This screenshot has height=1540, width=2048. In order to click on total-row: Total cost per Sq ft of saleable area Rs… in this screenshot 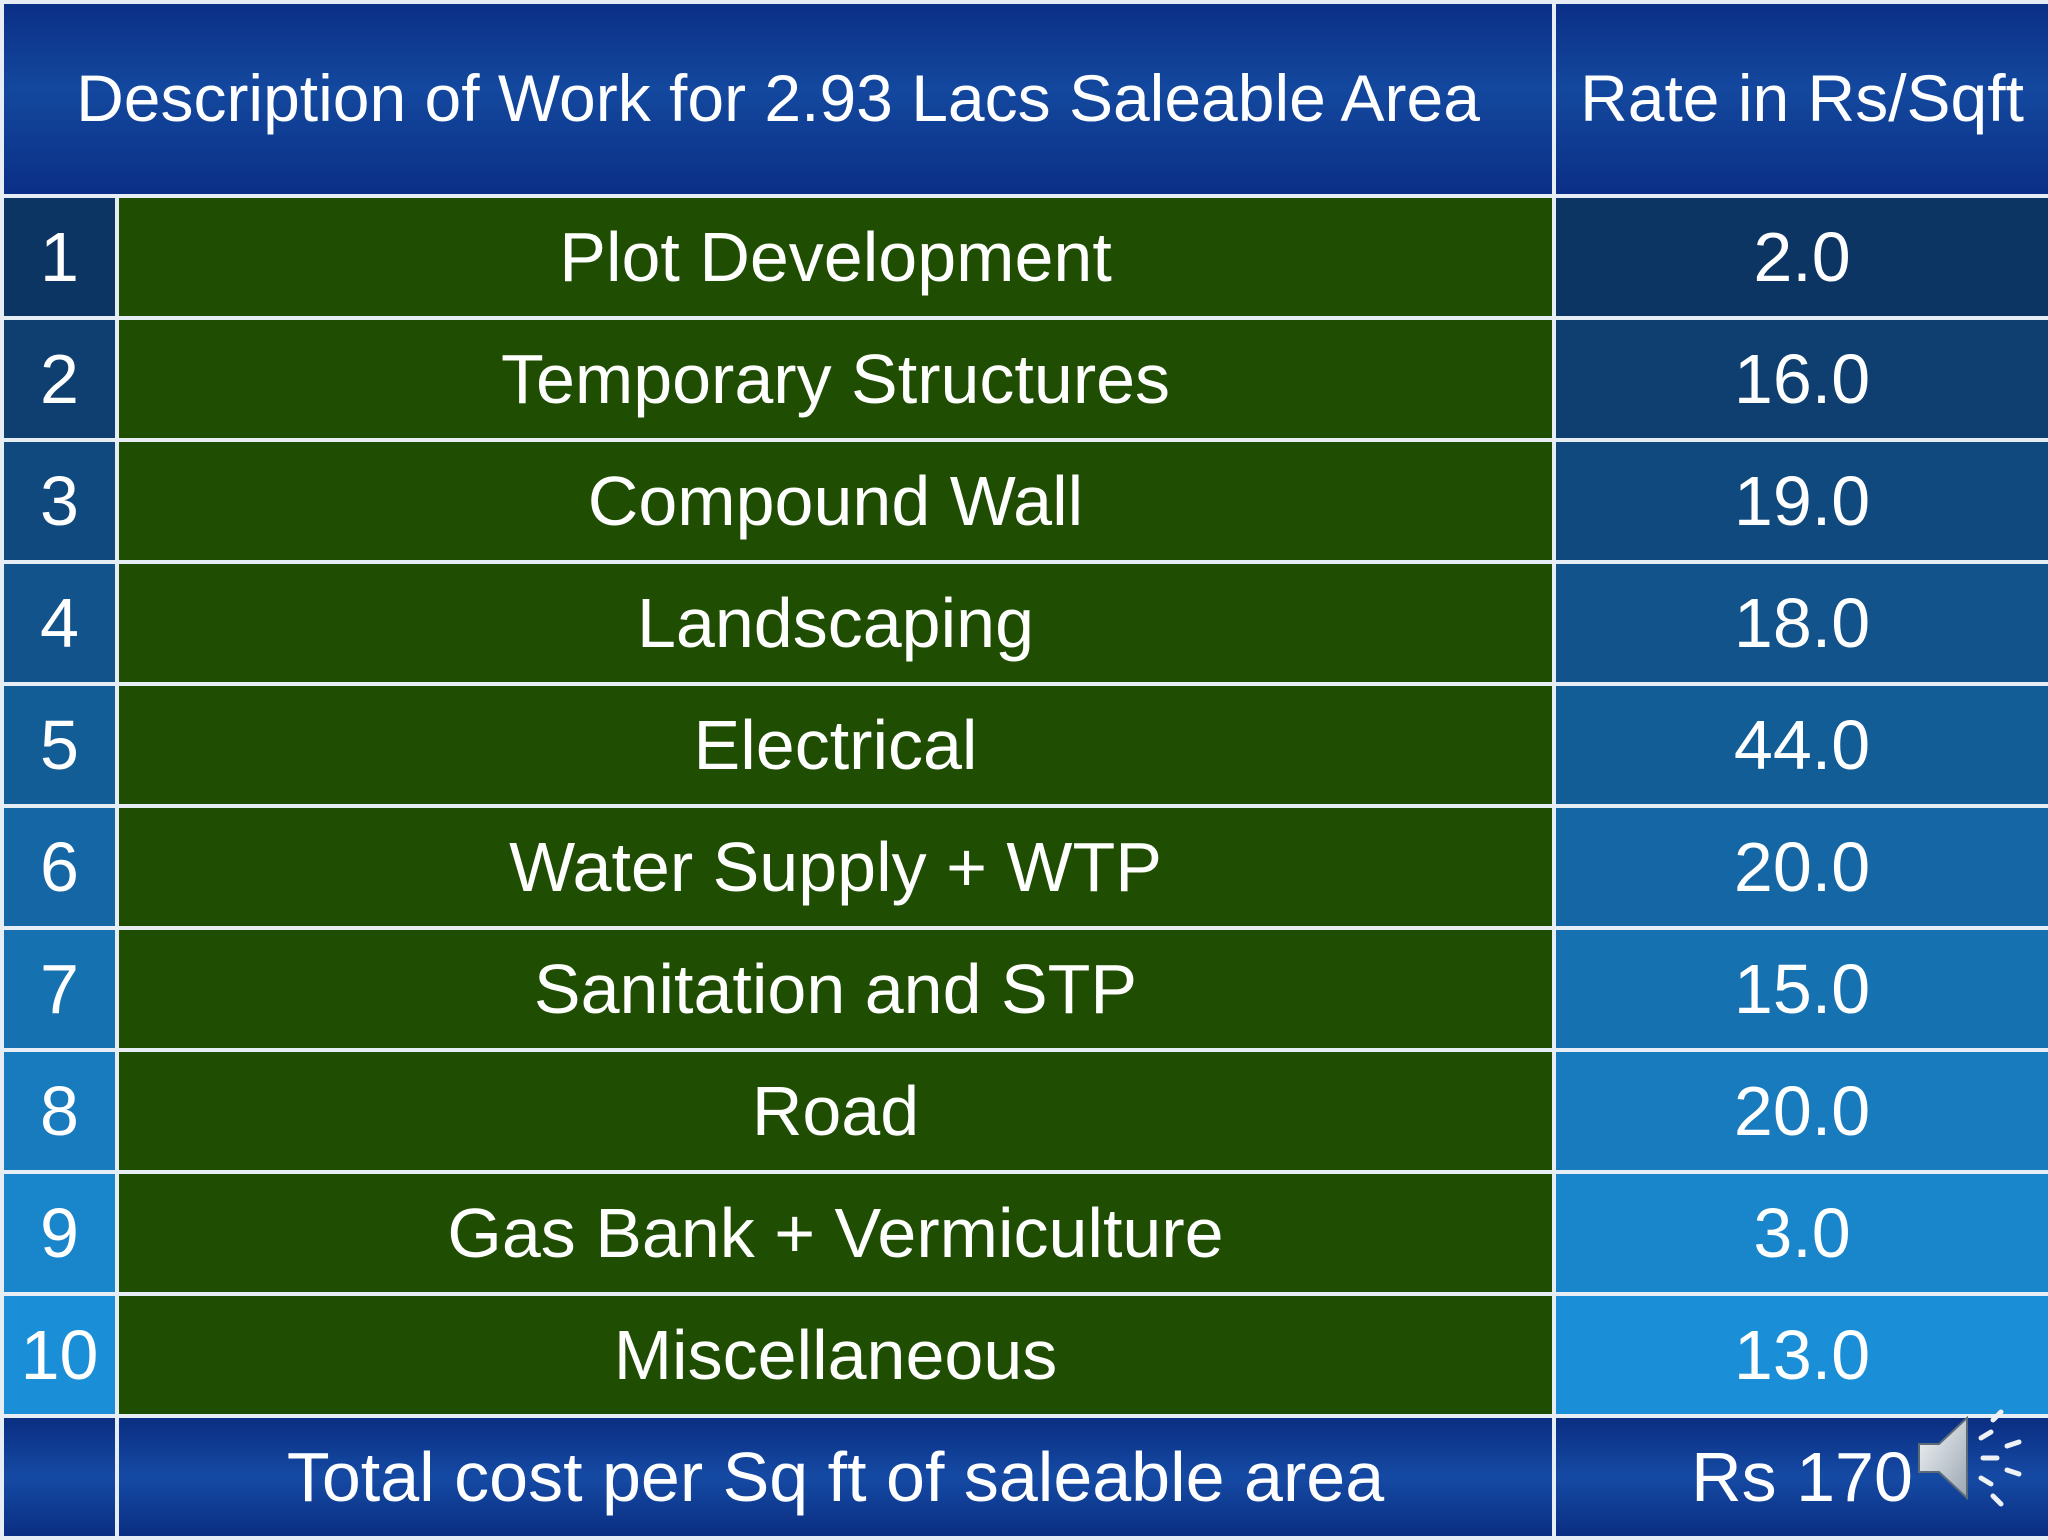, I will do `click(1024, 1477)`.